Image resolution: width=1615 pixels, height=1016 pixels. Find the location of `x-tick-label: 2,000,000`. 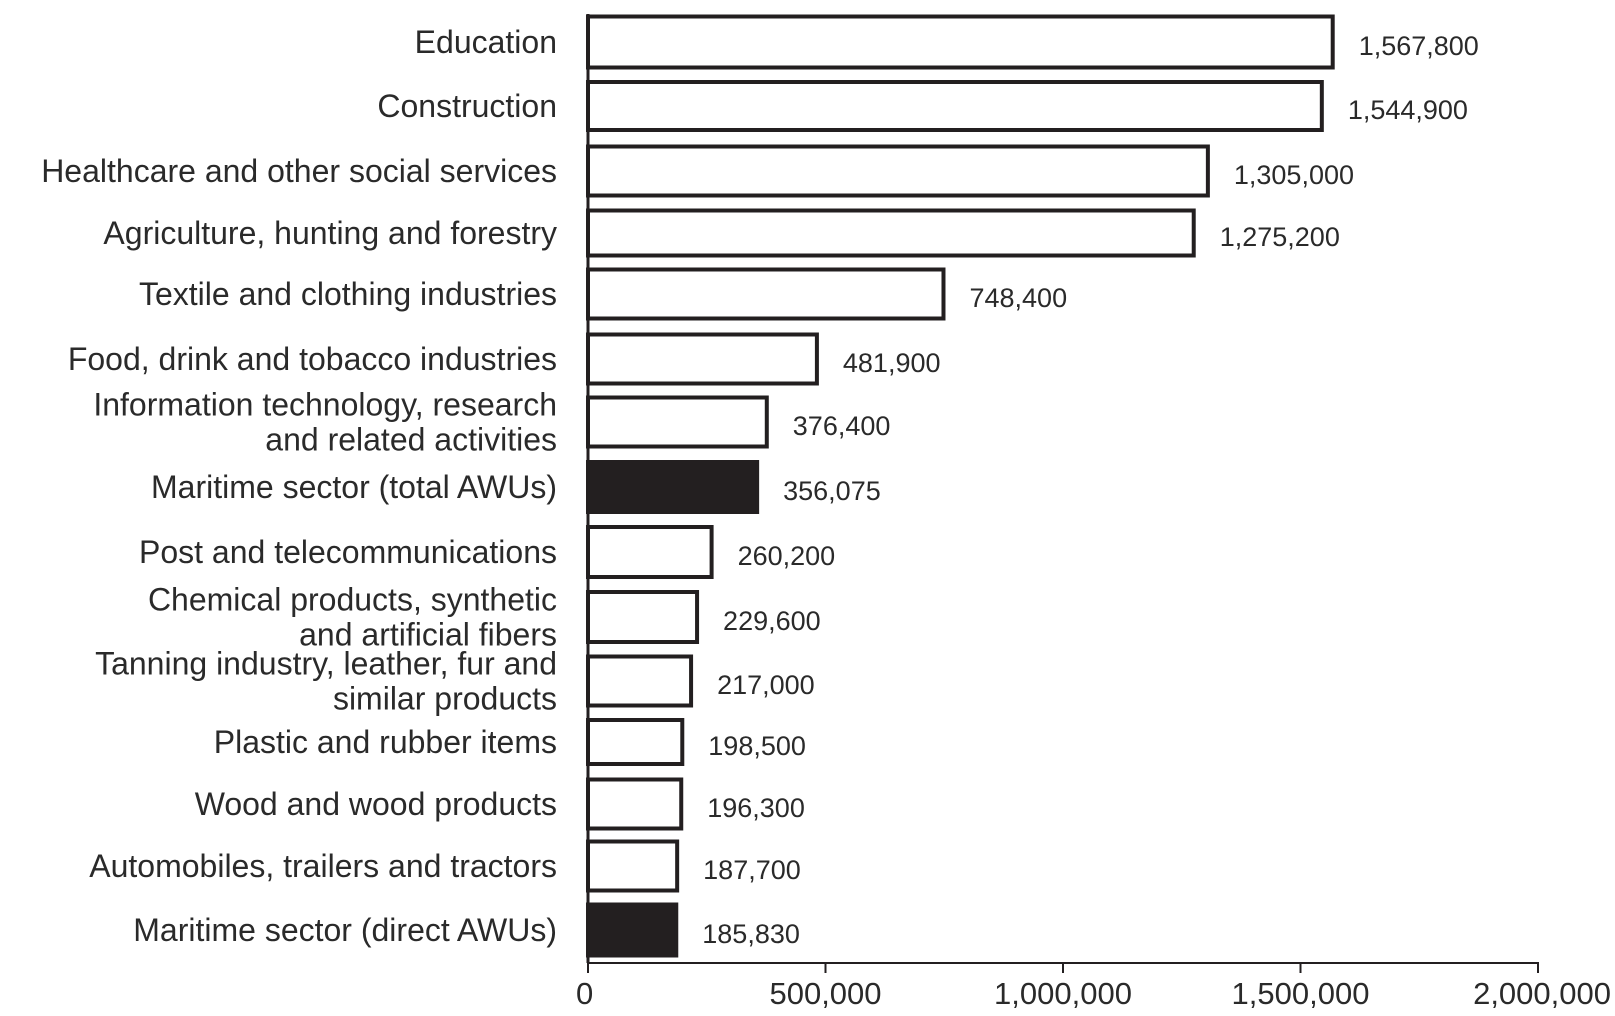

x-tick-label: 2,000,000 is located at coordinates (1542, 993).